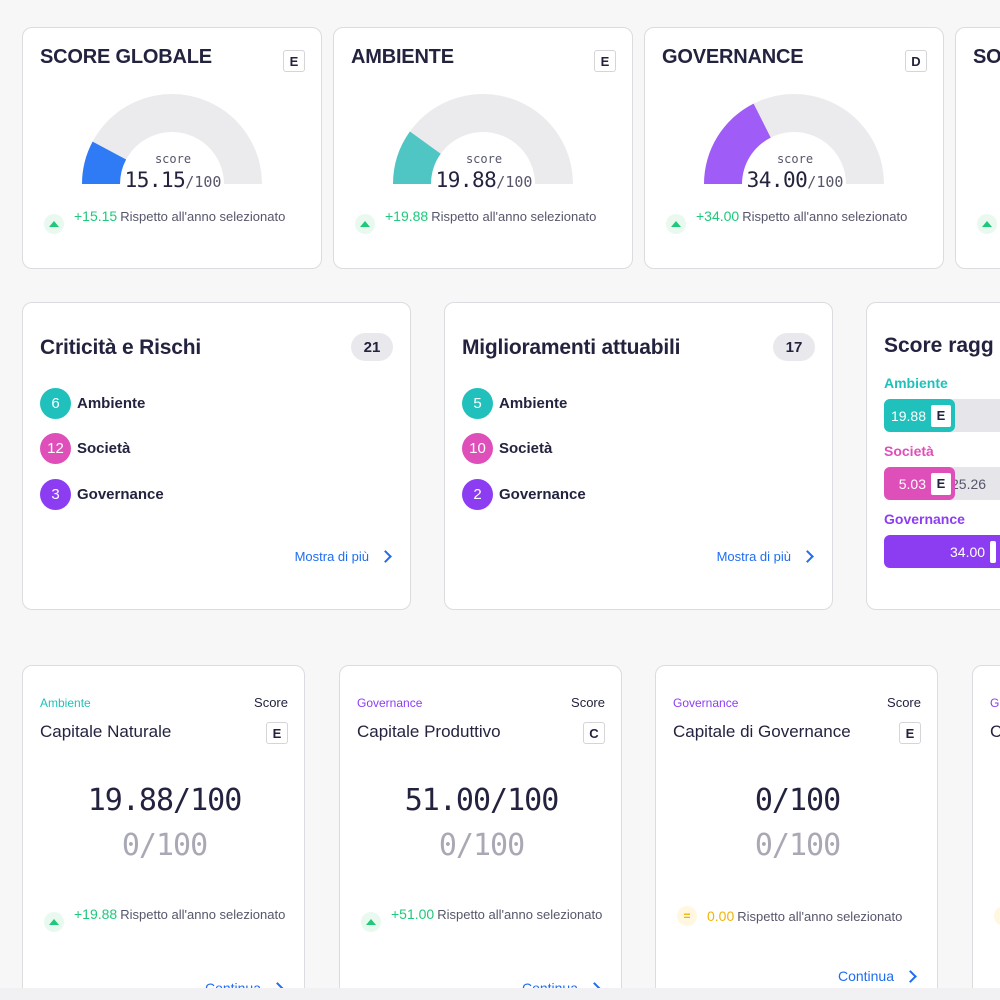 Image resolution: width=1000 pixels, height=1000 pixels. Describe the element at coordinates (733, 57) in the screenshot. I see `card-title: GOVERNANCE` at that location.